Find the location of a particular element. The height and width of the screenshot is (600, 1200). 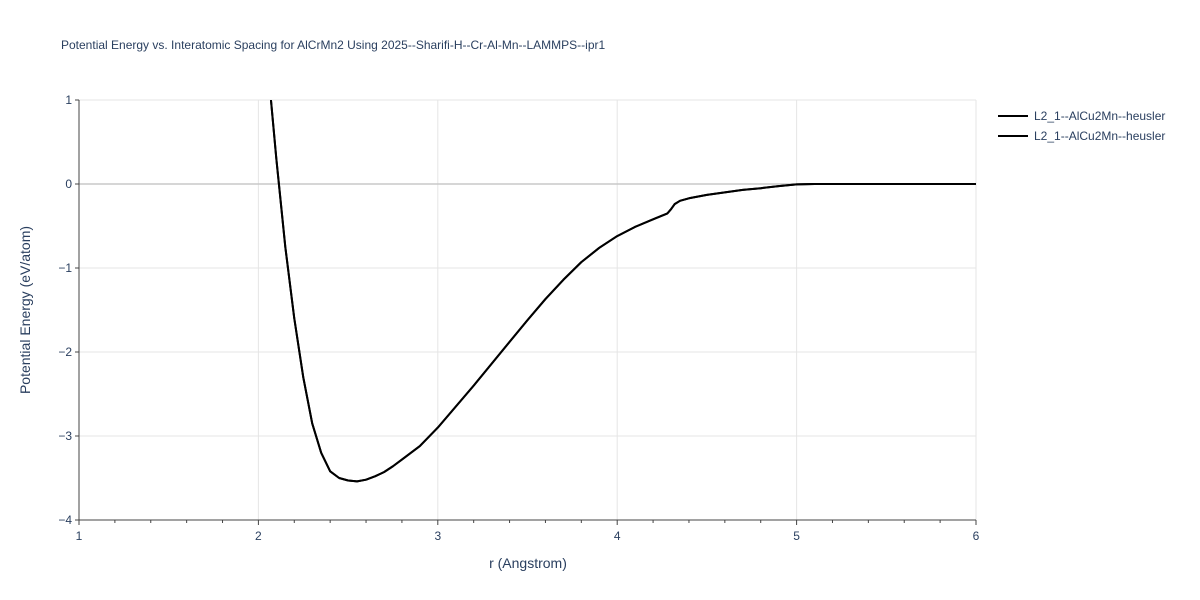

y-tick-label: −2 is located at coordinates (65, 352).